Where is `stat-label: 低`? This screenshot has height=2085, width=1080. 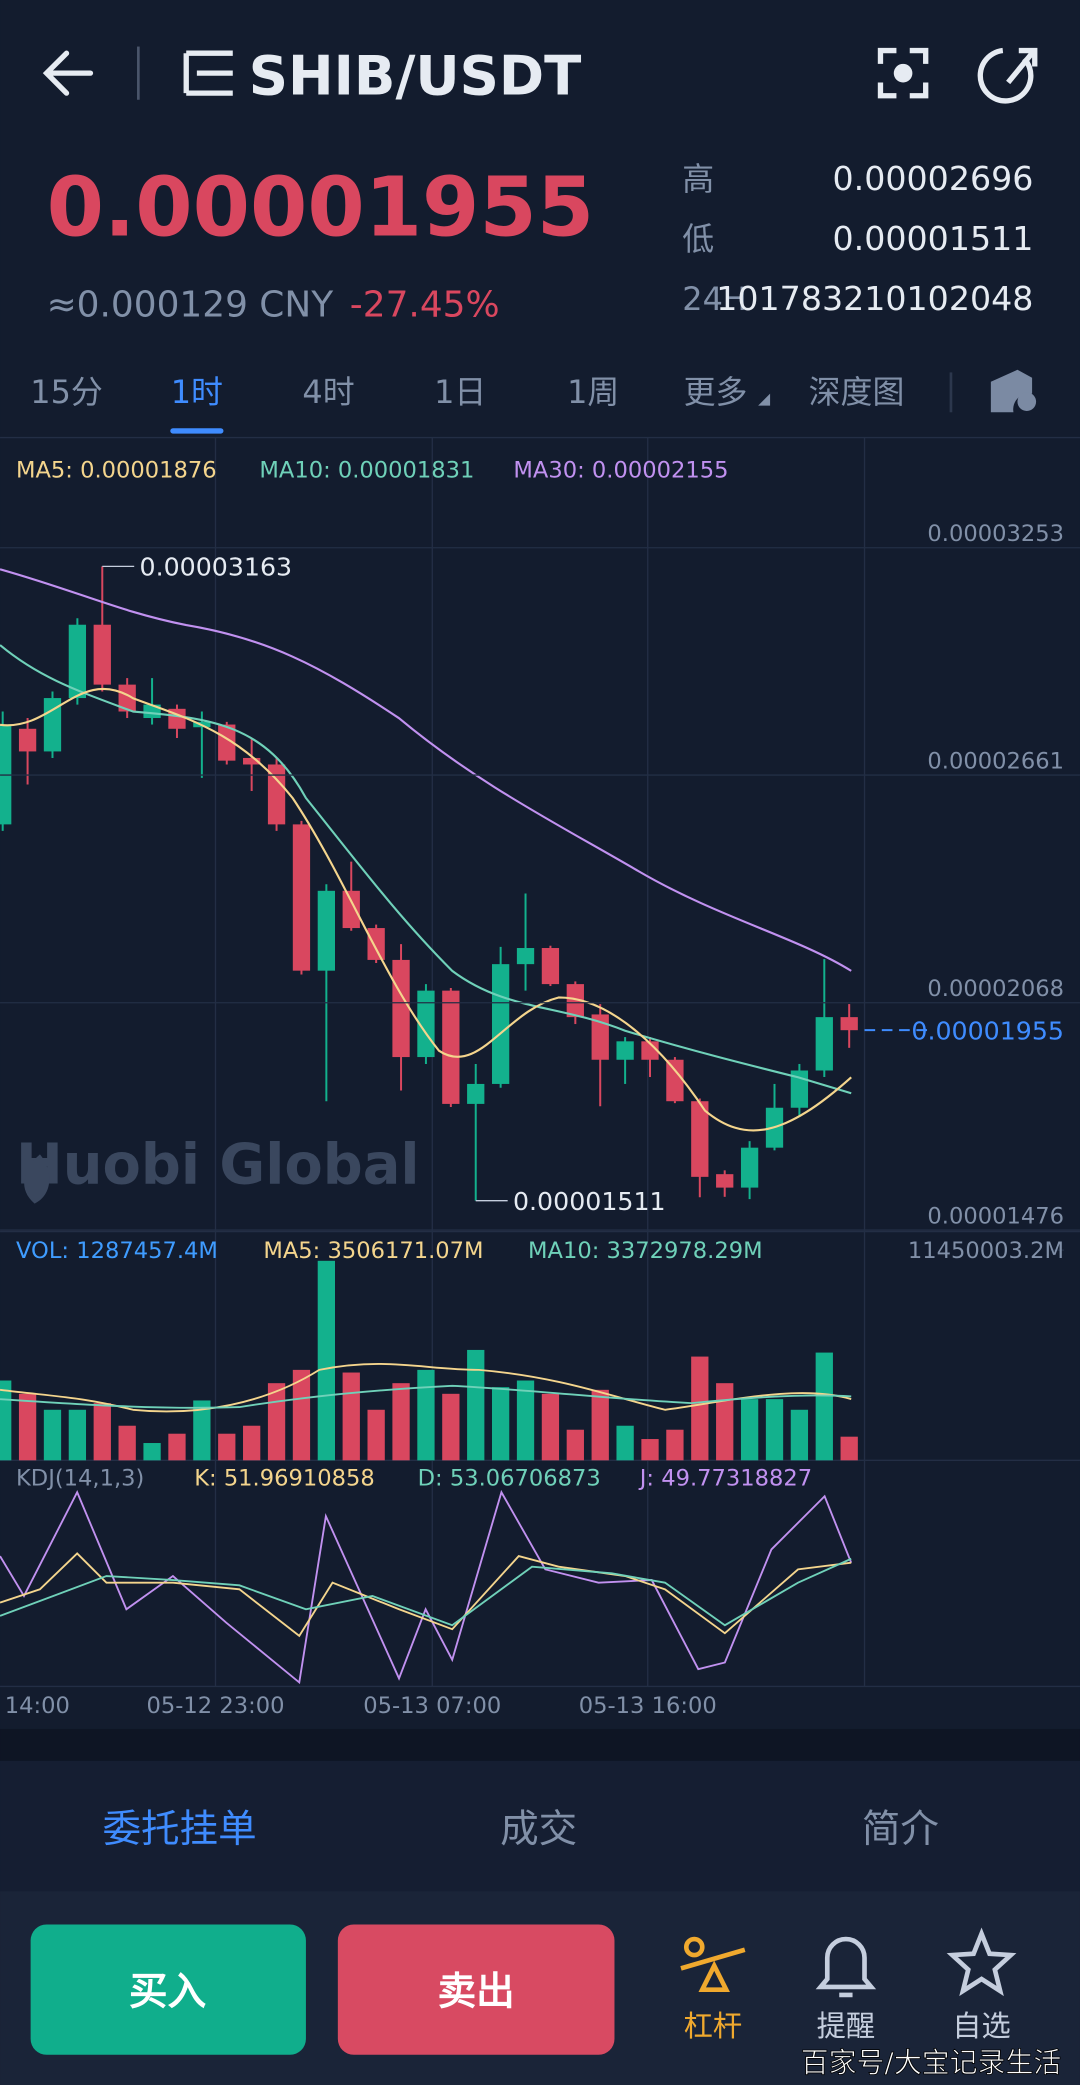 stat-label: 低 is located at coordinates (698, 239).